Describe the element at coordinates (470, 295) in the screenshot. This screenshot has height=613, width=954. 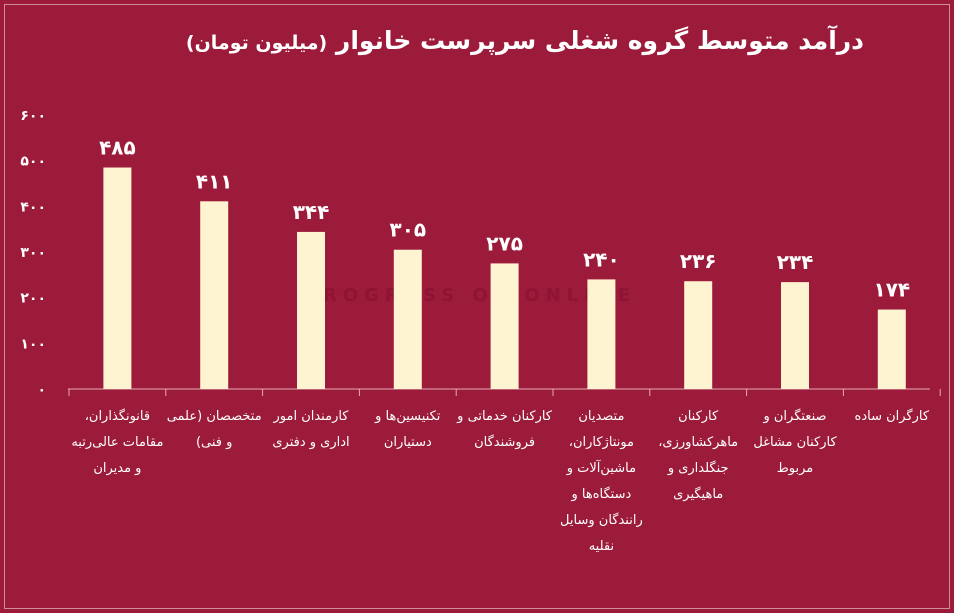
I see `watermark: PROGRESS OF ONLINE` at that location.